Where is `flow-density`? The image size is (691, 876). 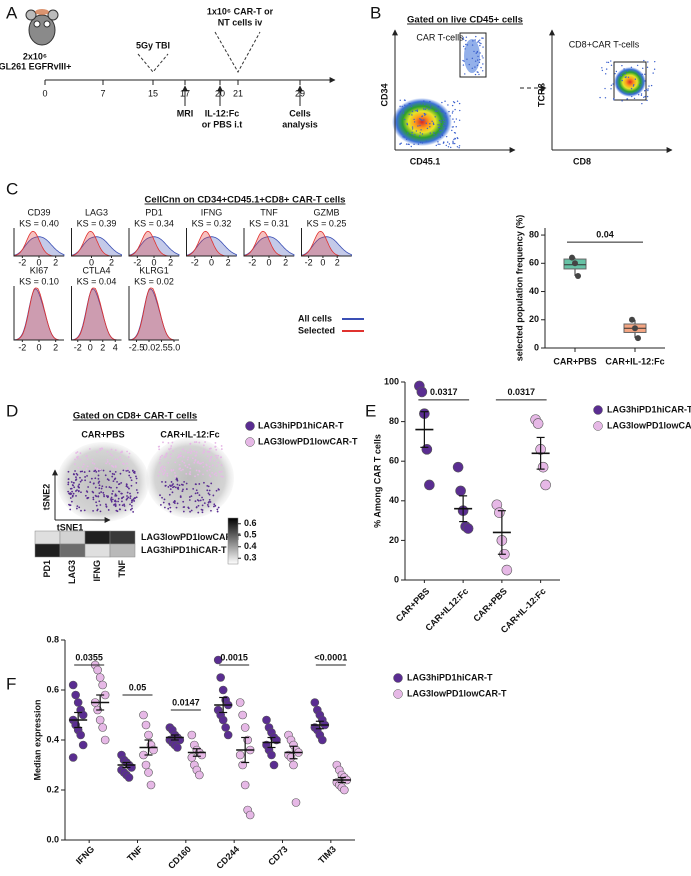 flow-density is located at coordinates (472, 56).